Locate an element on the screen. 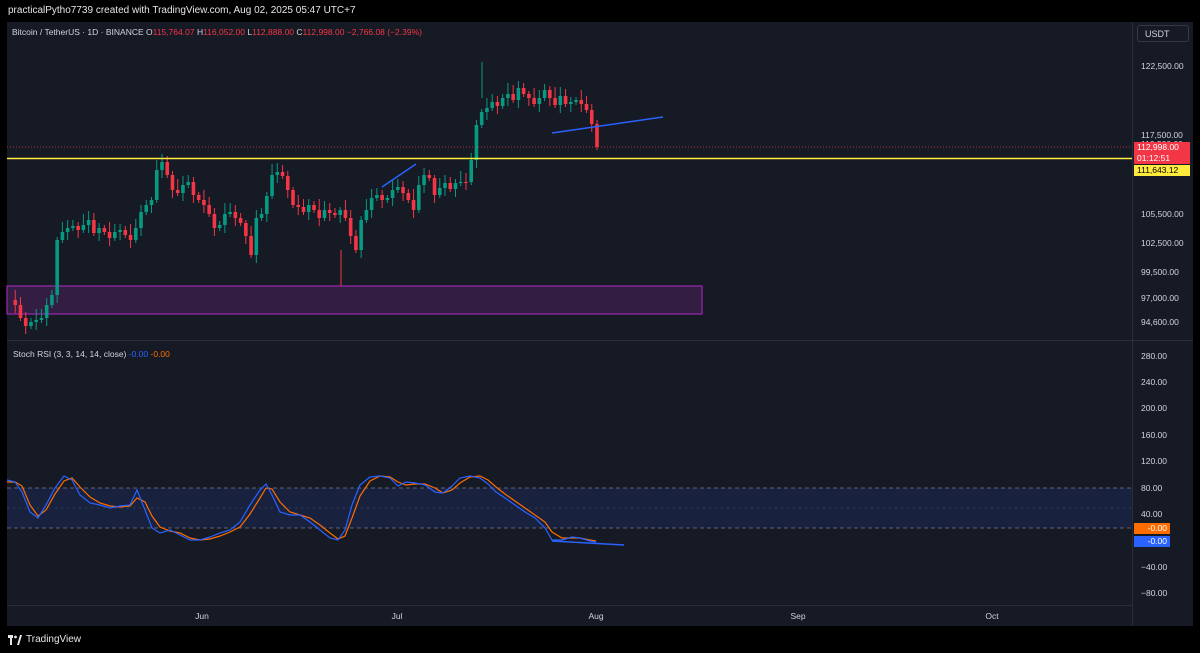 The height and width of the screenshot is (653, 1200). rsi-tick-label: 160.00 is located at coordinates (1154, 435).